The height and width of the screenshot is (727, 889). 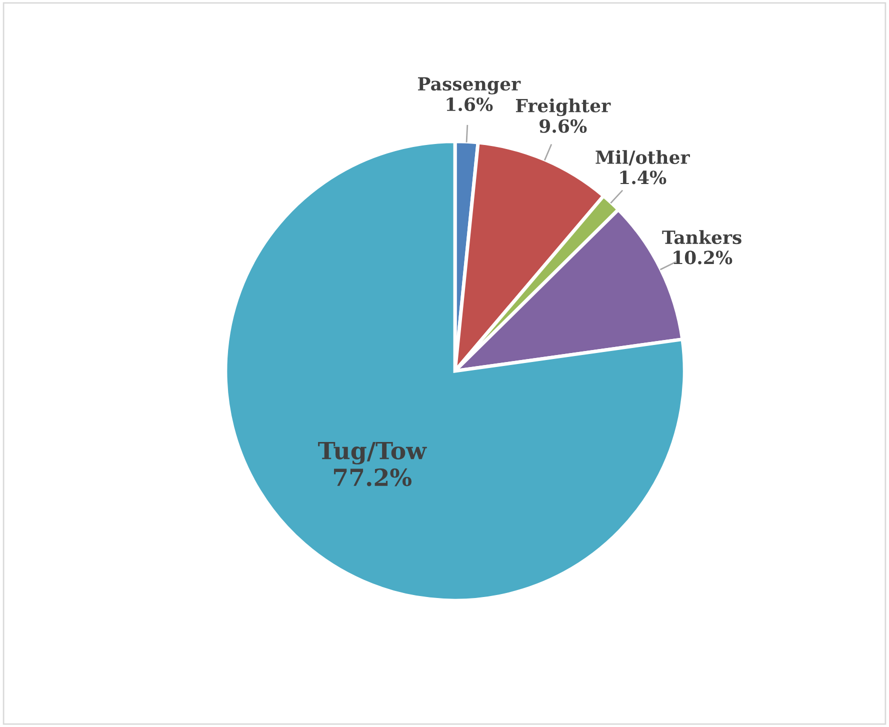 What do you see at coordinates (373, 477) in the screenshot?
I see `data-label: 77.2%` at bounding box center [373, 477].